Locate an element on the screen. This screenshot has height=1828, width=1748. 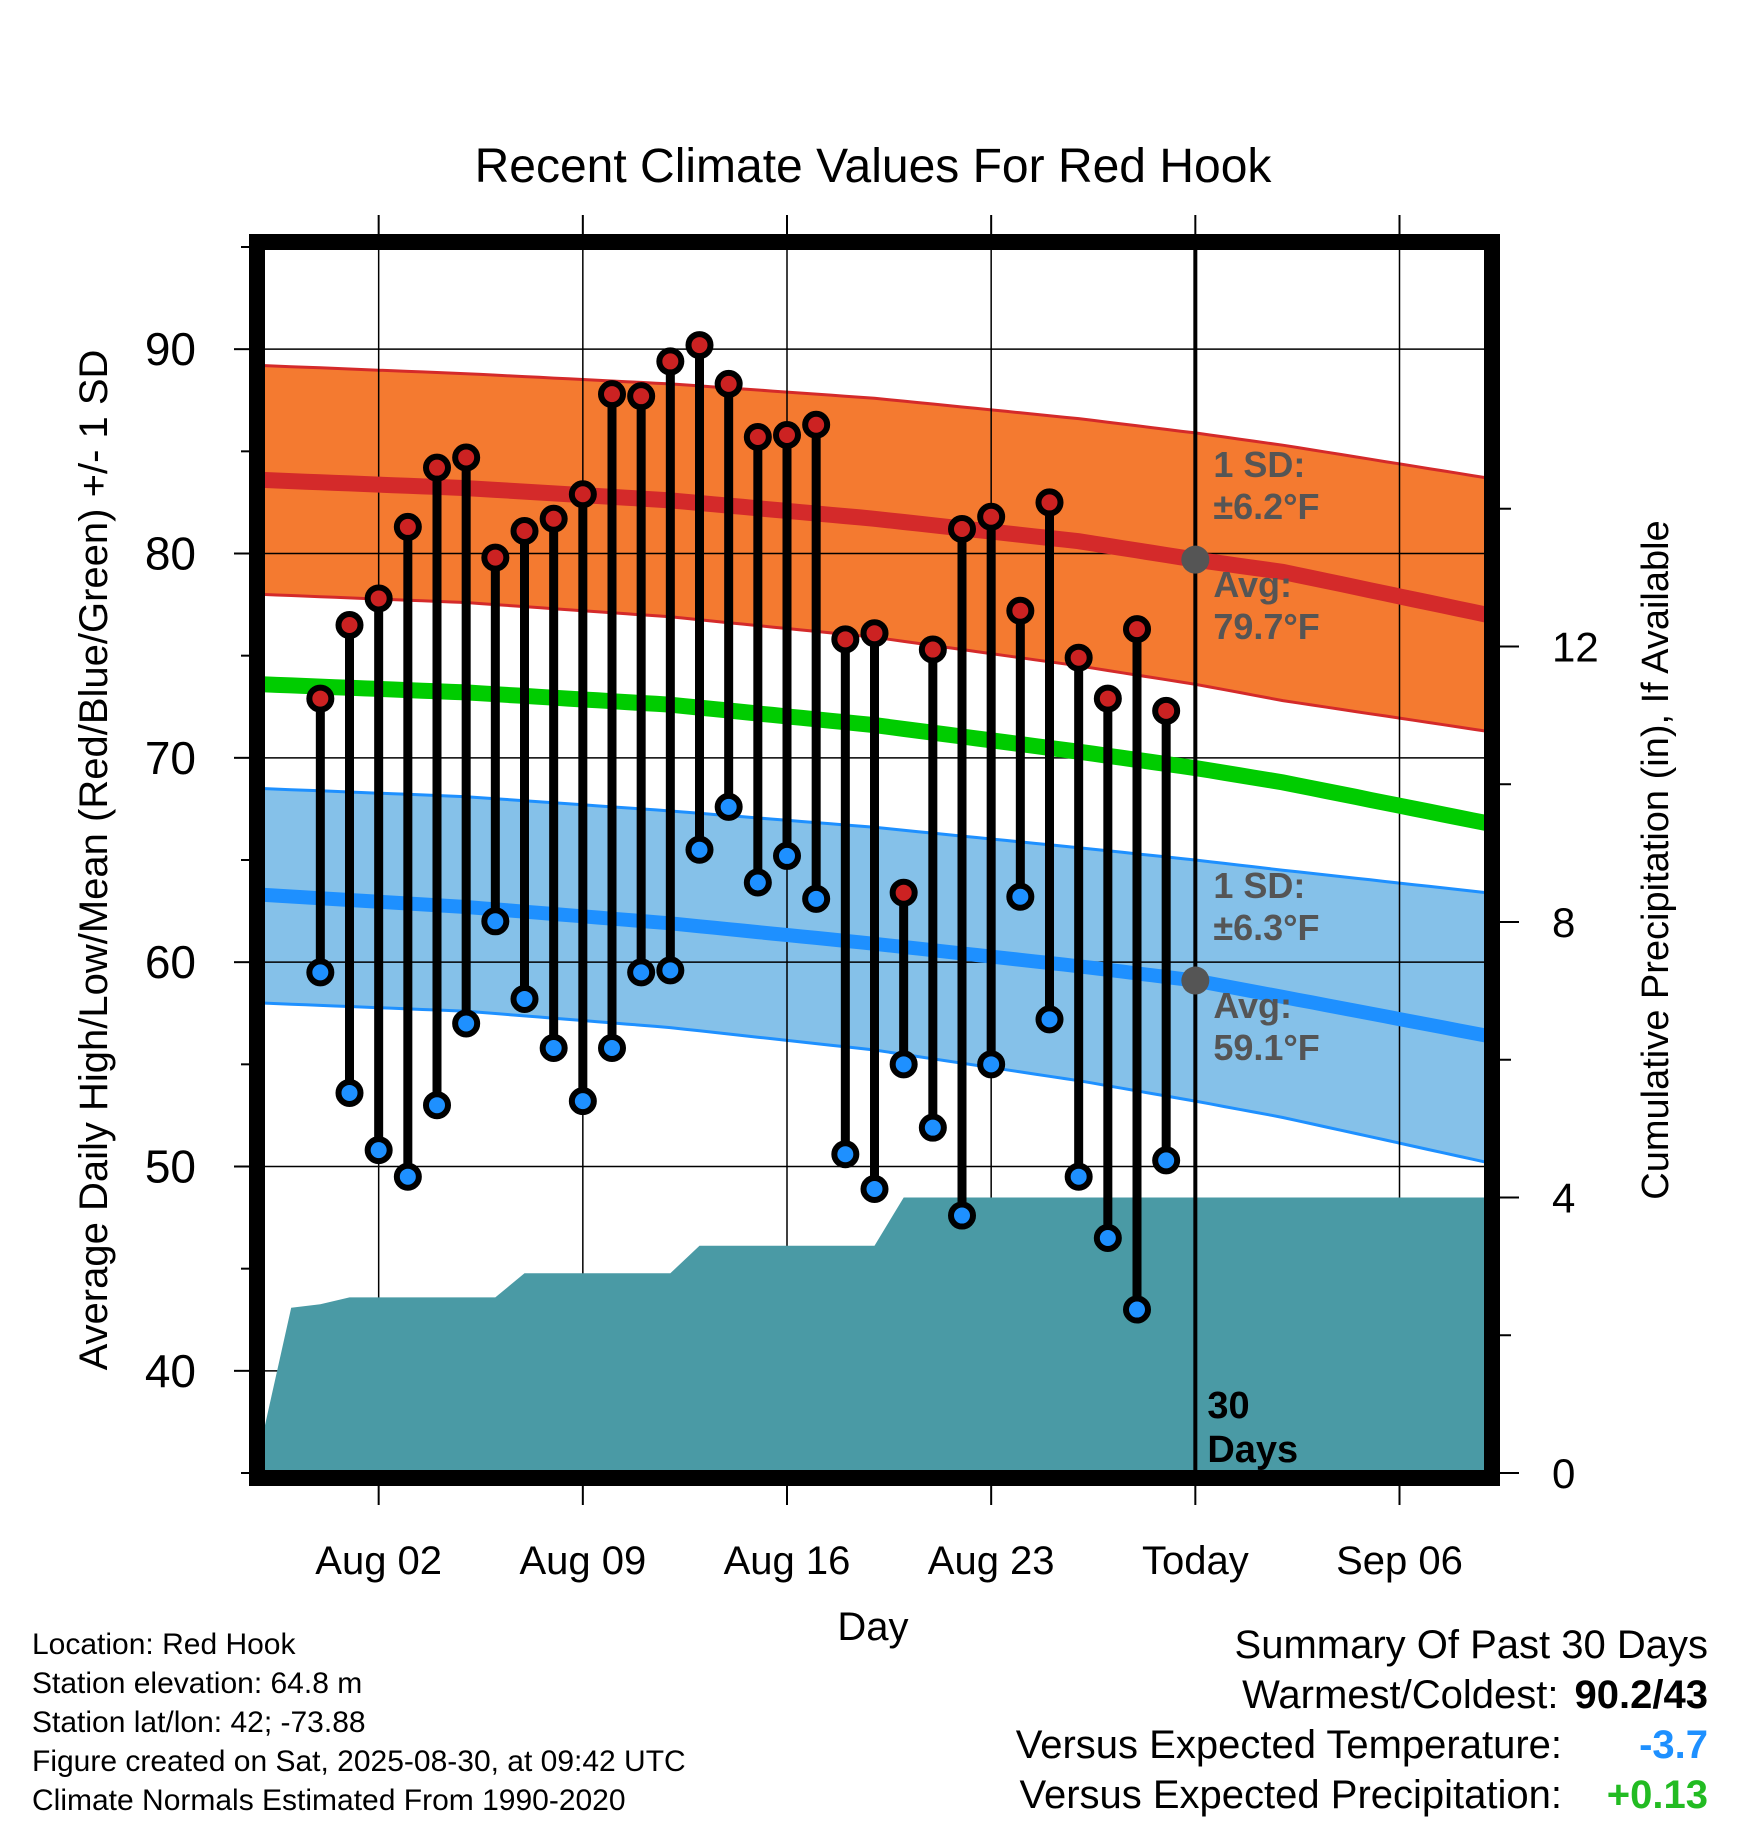
summary-precip-row: Versus Expected Precipitation: +0.13 is located at coordinates (1362, 1795).